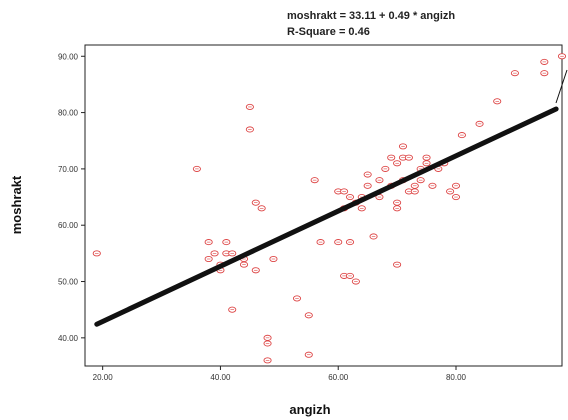  I want to click on y-tick-label: 90.00, so click(68, 56).